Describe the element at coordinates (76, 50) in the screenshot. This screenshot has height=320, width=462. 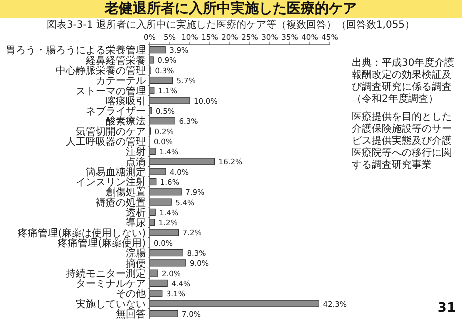
I see `y-tick-label: 胃ろう・腸ろうによる栄養管理` at that location.